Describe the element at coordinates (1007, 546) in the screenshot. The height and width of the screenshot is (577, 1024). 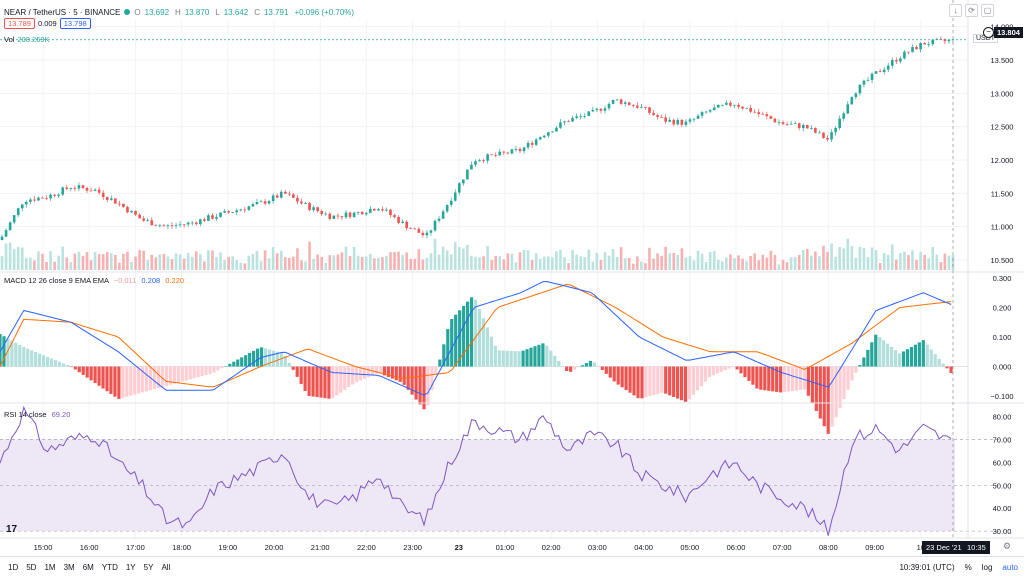
I see `gear-icon: ⚙` at that location.